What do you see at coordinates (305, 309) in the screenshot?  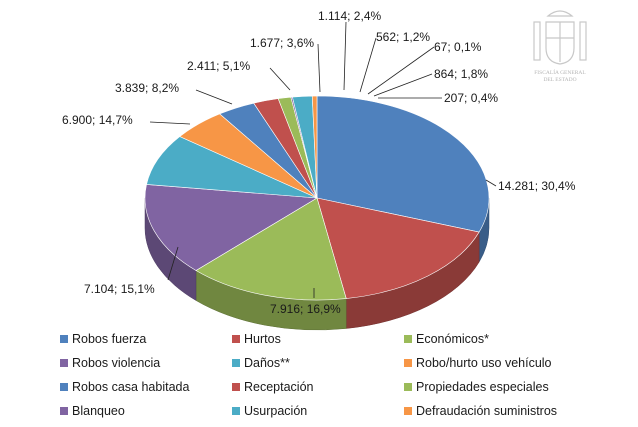 I see `data-label-1: 7.916; 16,9%` at bounding box center [305, 309].